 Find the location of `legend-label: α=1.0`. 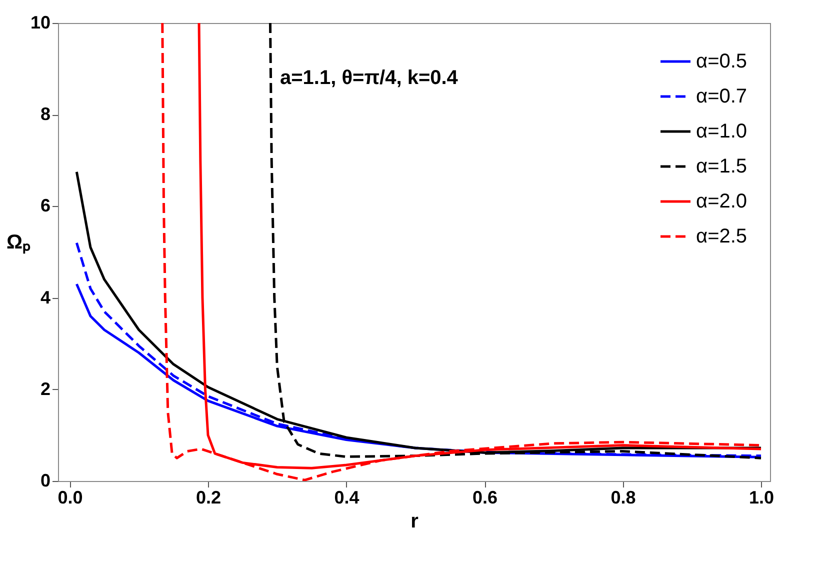

legend-label: α=1.0 is located at coordinates (722, 131).